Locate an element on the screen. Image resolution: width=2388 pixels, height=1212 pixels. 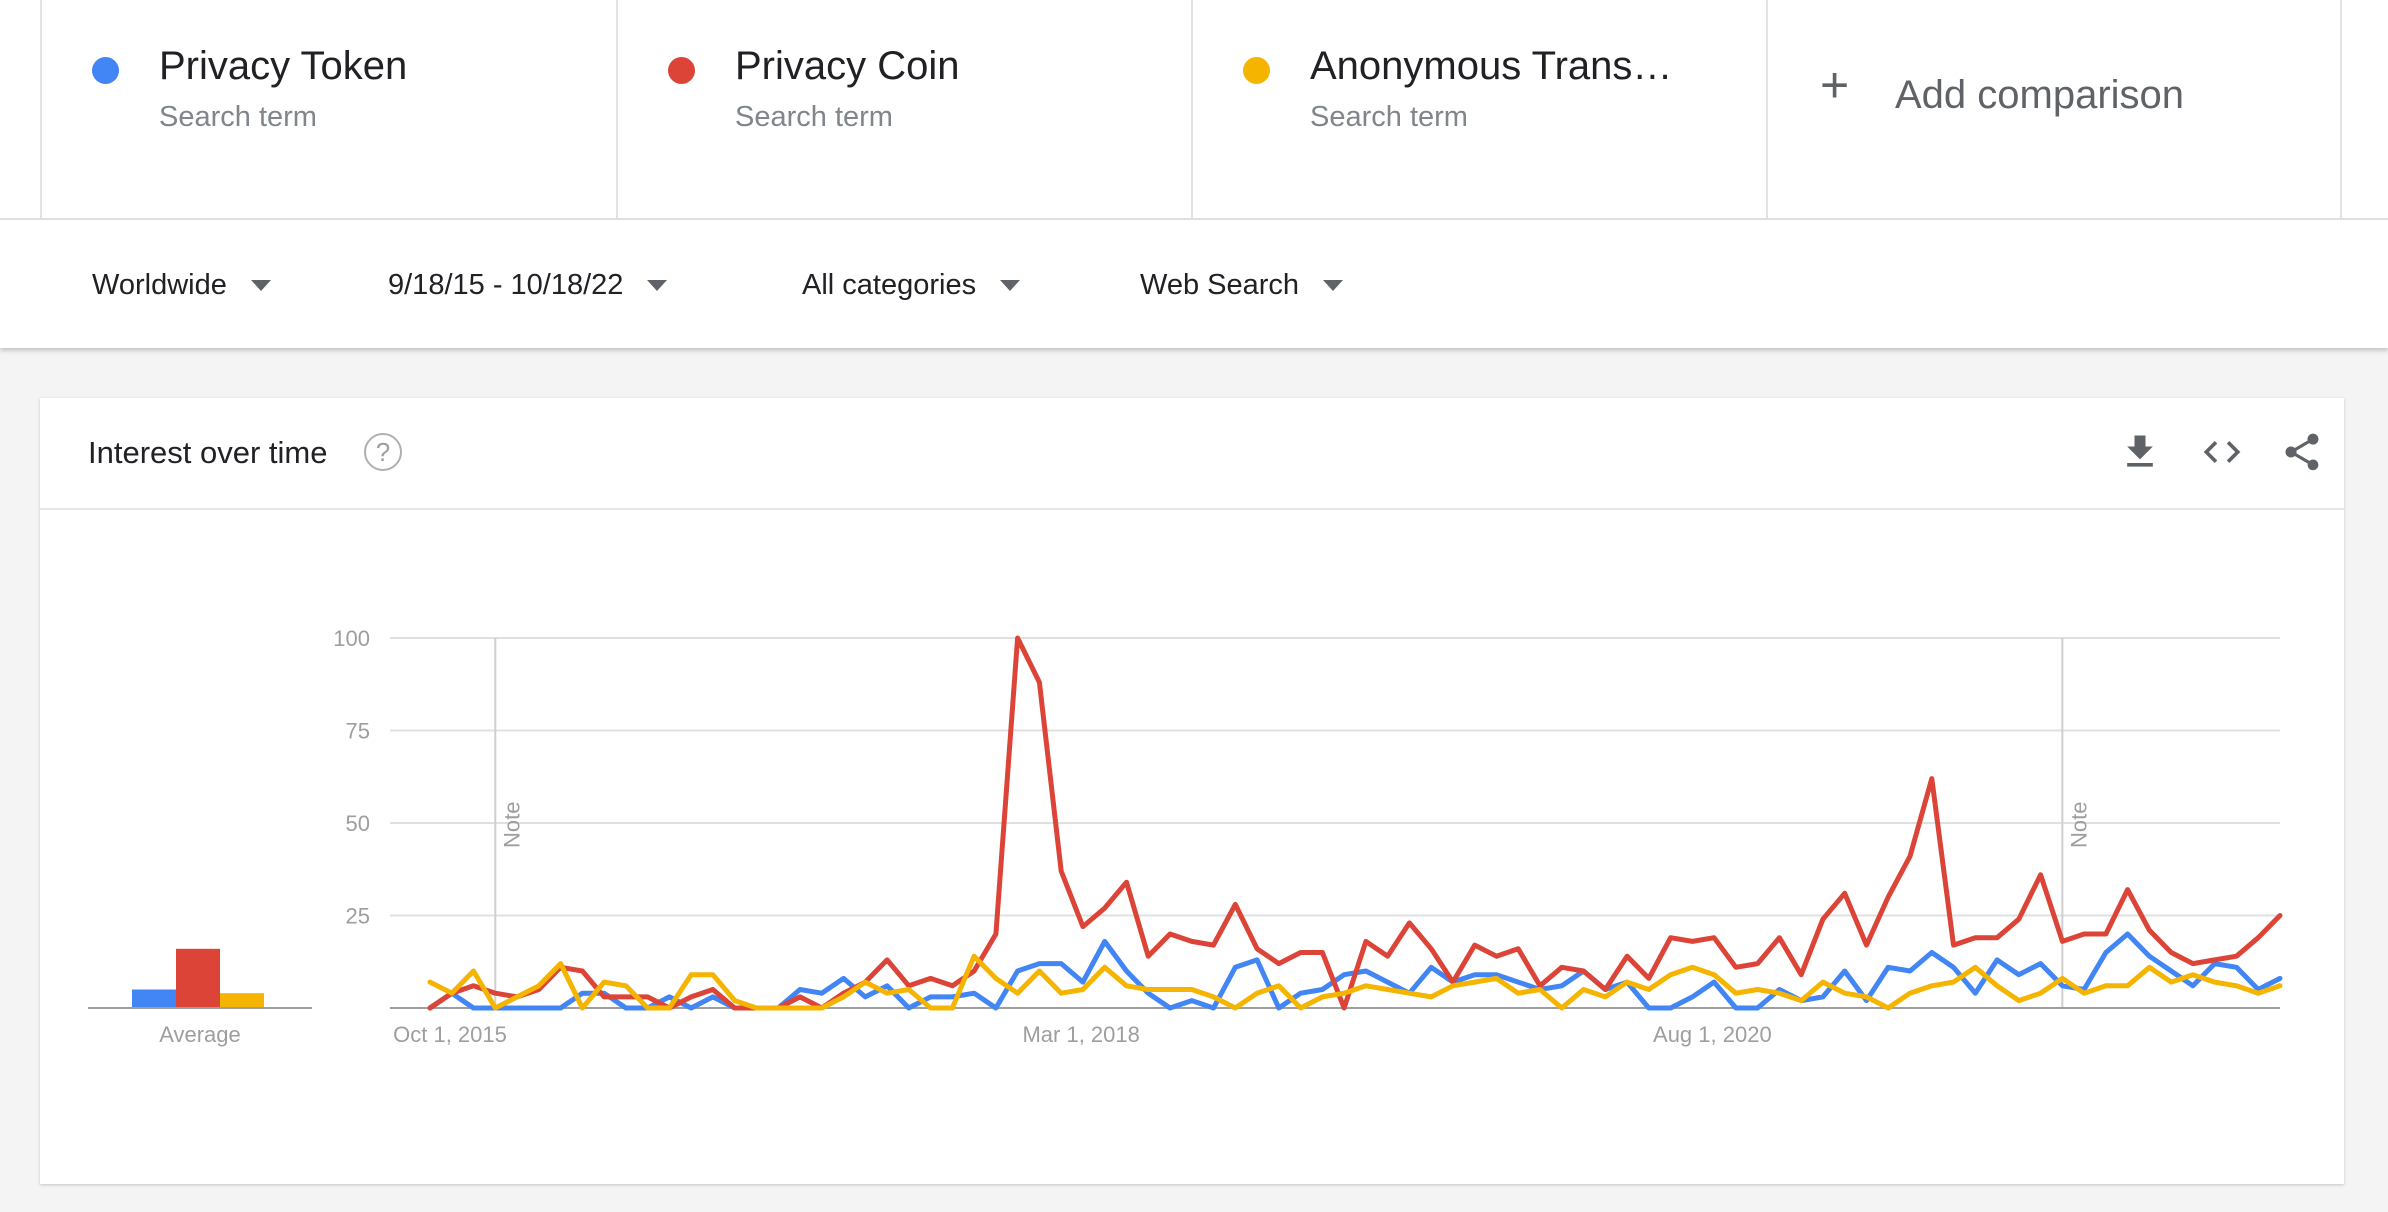
date-range-dropdown: 9/18/15 - 10/18/22 is located at coordinates (528, 285).